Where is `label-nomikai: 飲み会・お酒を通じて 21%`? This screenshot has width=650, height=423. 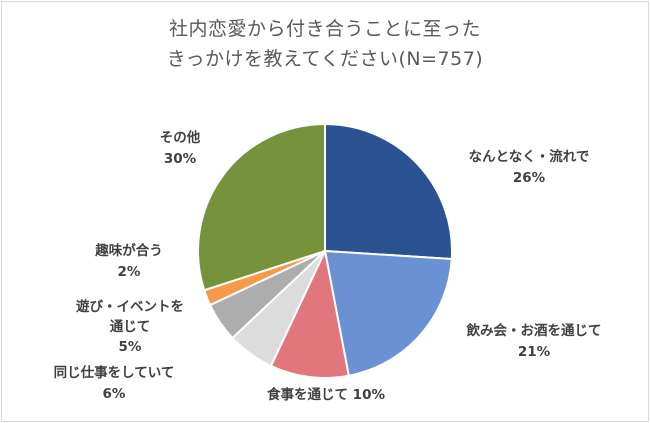 label-nomikai: 飲み会・お酒を通じて 21% is located at coordinates (534, 342).